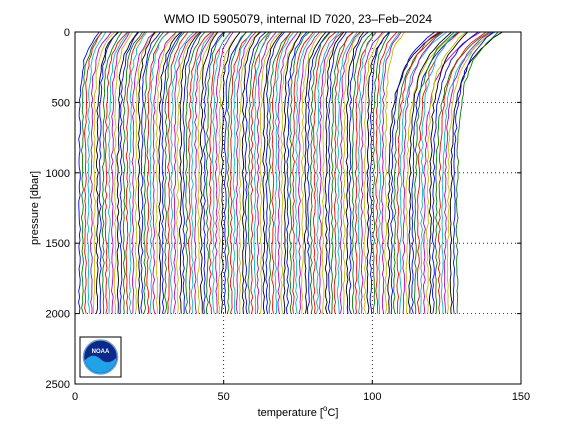  What do you see at coordinates (58, 244) in the screenshot?
I see `y-tick-label: 1500` at bounding box center [58, 244].